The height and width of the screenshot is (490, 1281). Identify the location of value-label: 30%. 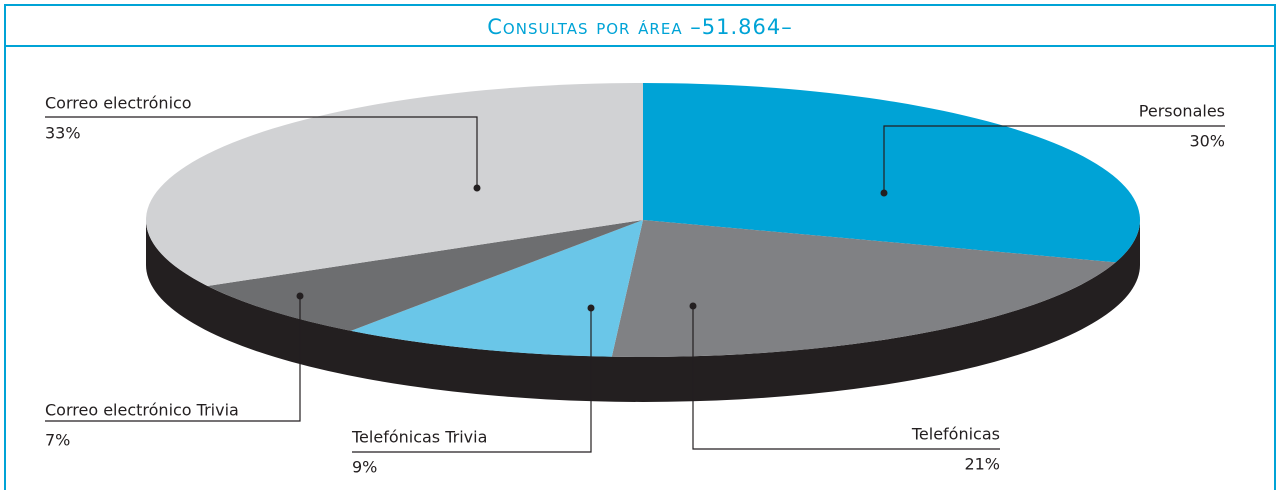
(1207, 141).